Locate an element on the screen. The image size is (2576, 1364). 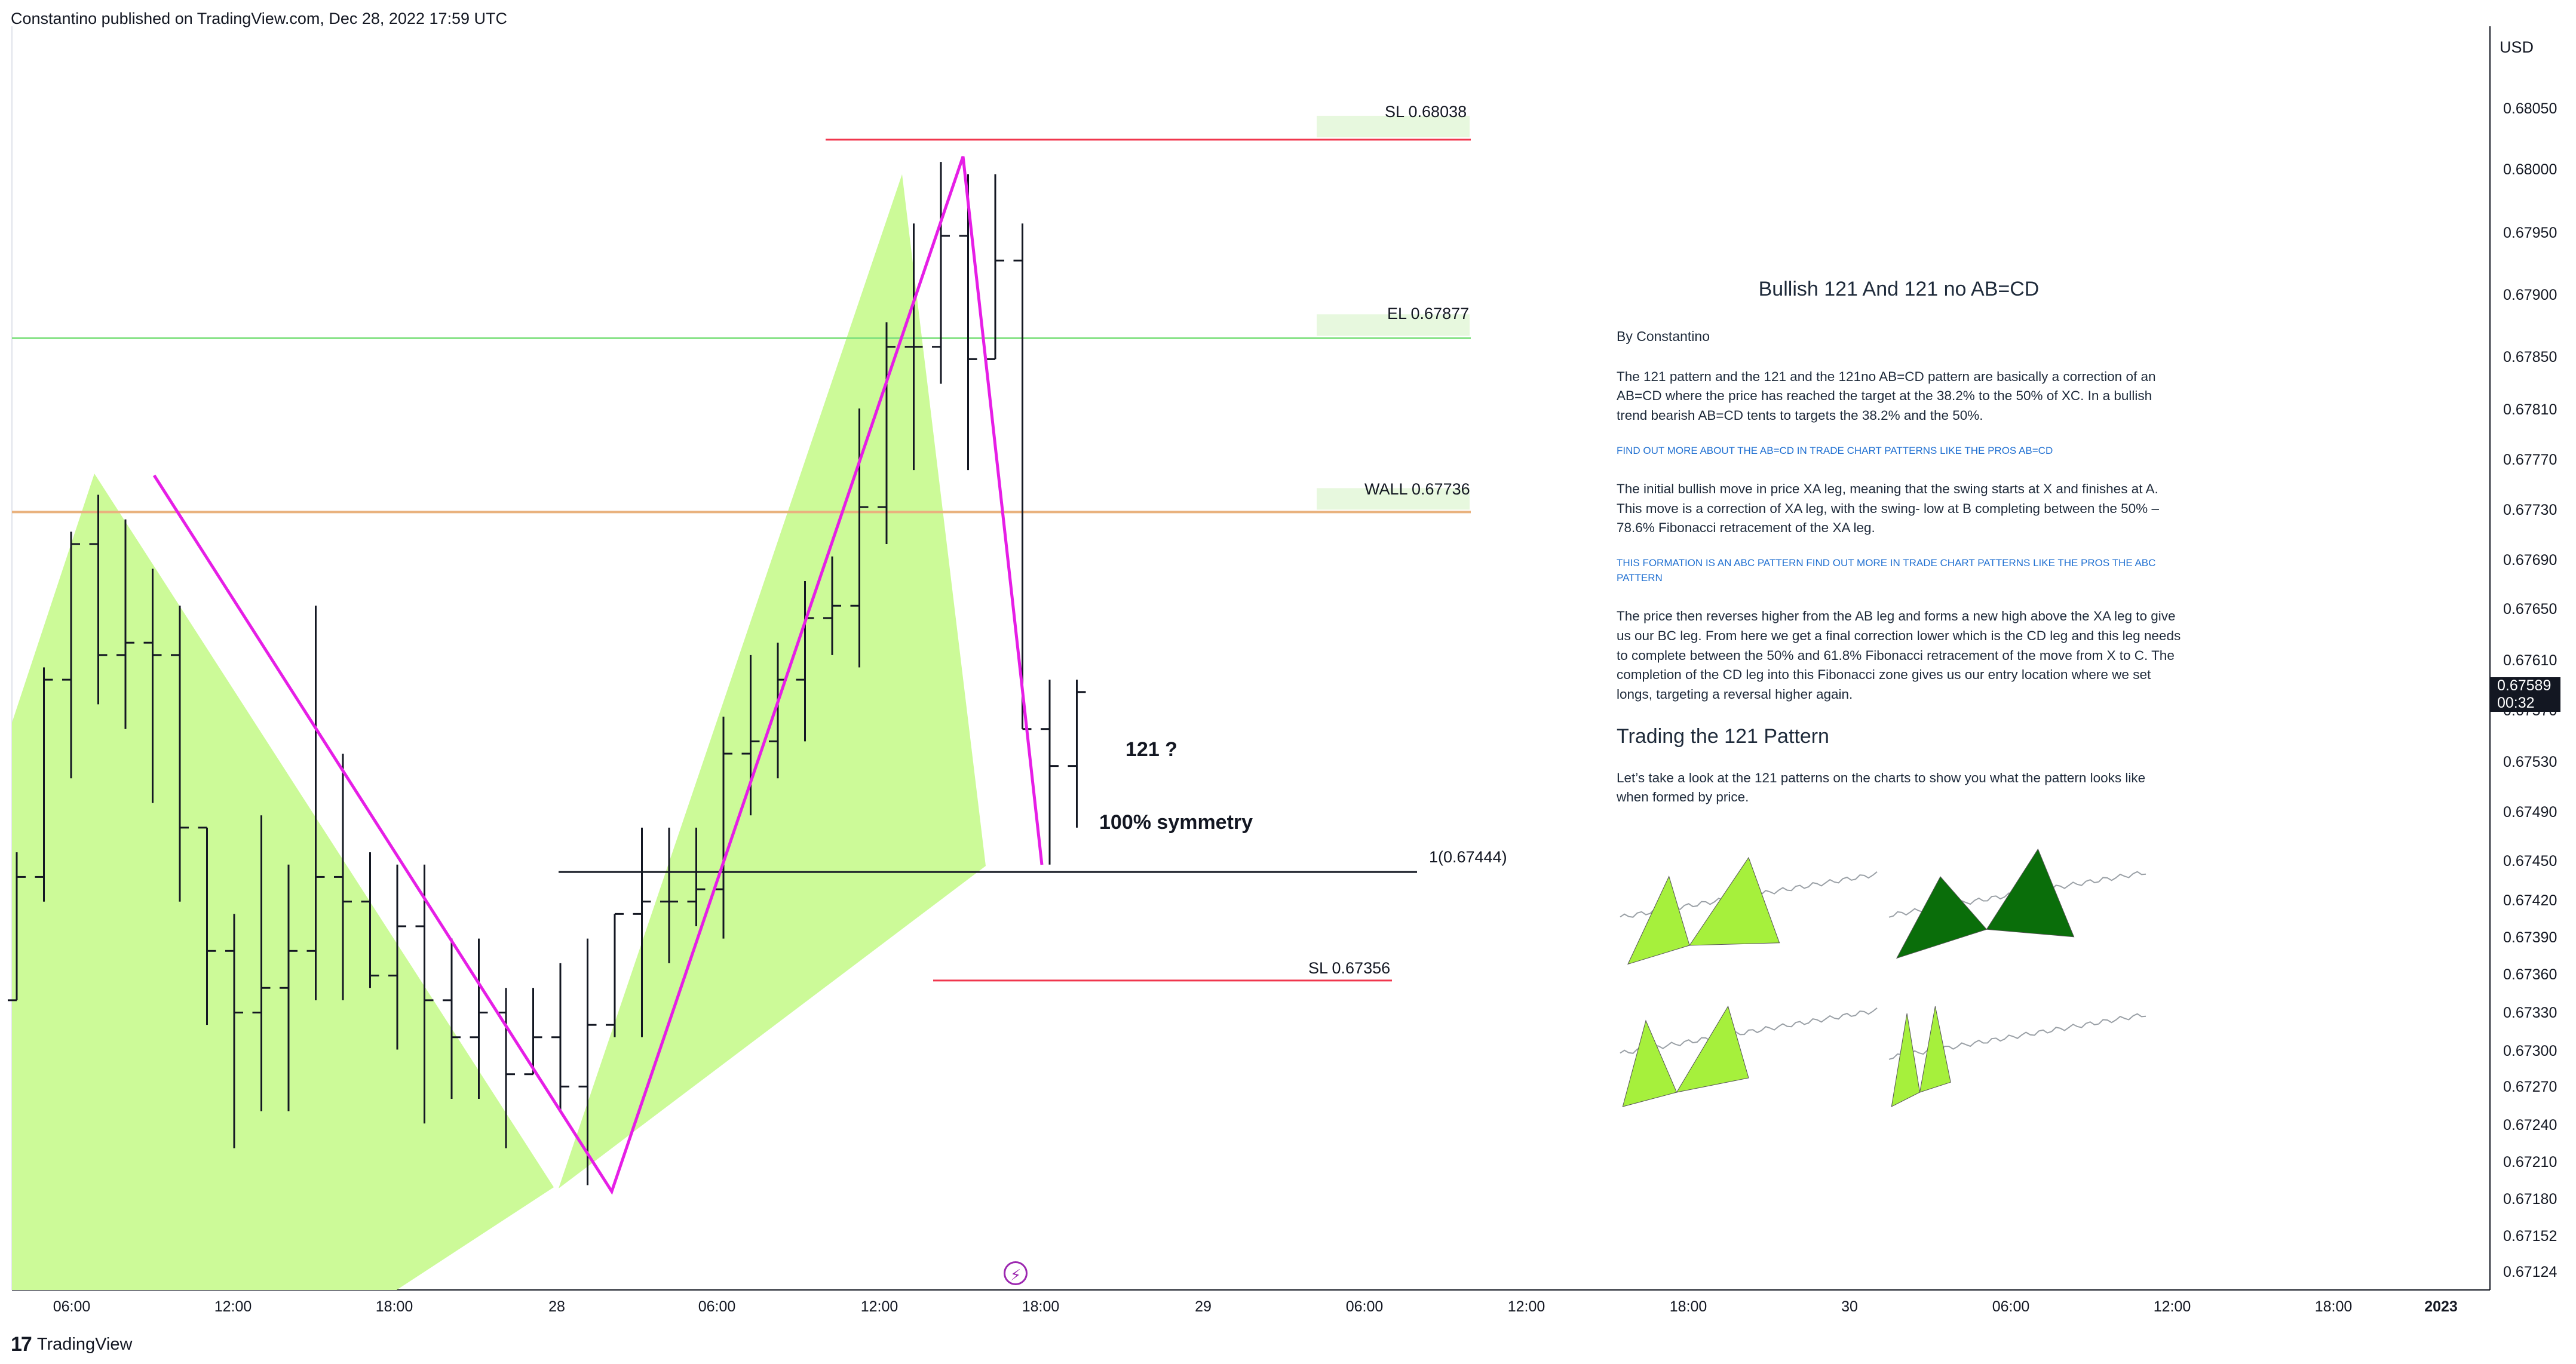
bolt-icon: ⚡ is located at coordinates (1016, 1273).